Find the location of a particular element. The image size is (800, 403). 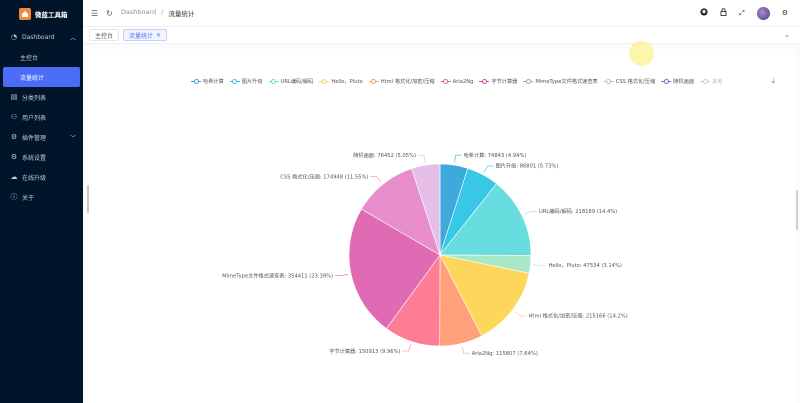

data-label: 图片升级: 86801 (5.73%) is located at coordinates (527, 166).